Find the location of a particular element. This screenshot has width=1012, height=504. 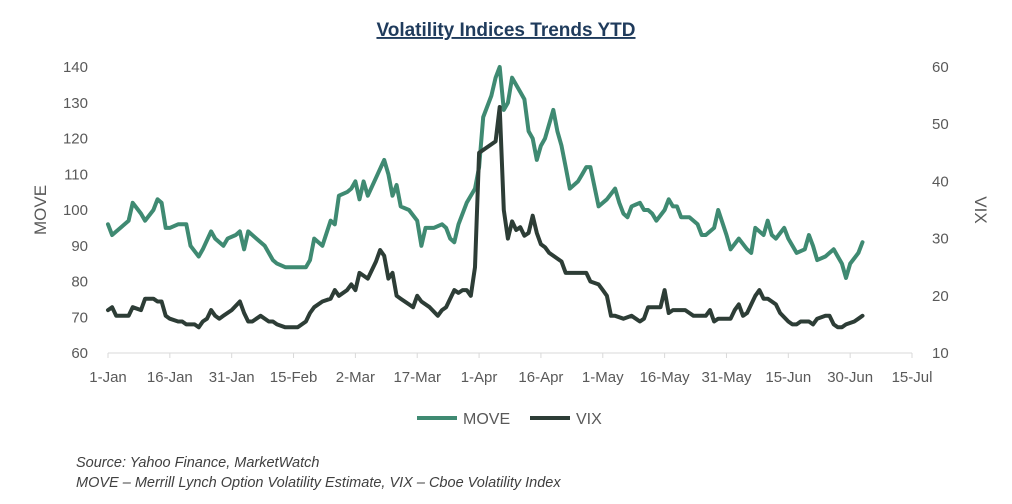

x-tick-label: 1-Jan is located at coordinates (108, 377).